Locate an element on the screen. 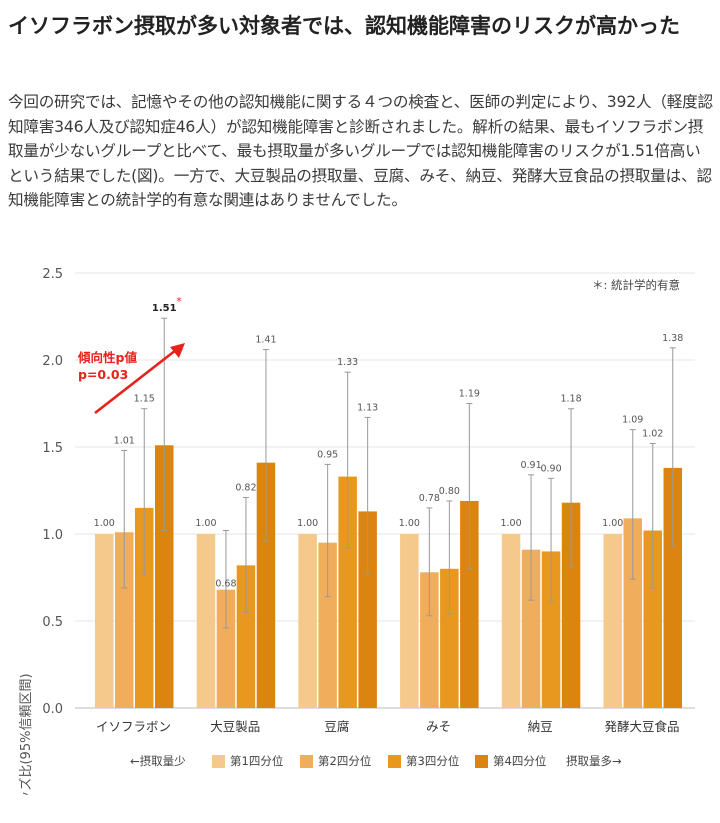  data-label: 1.51 is located at coordinates (164, 308).